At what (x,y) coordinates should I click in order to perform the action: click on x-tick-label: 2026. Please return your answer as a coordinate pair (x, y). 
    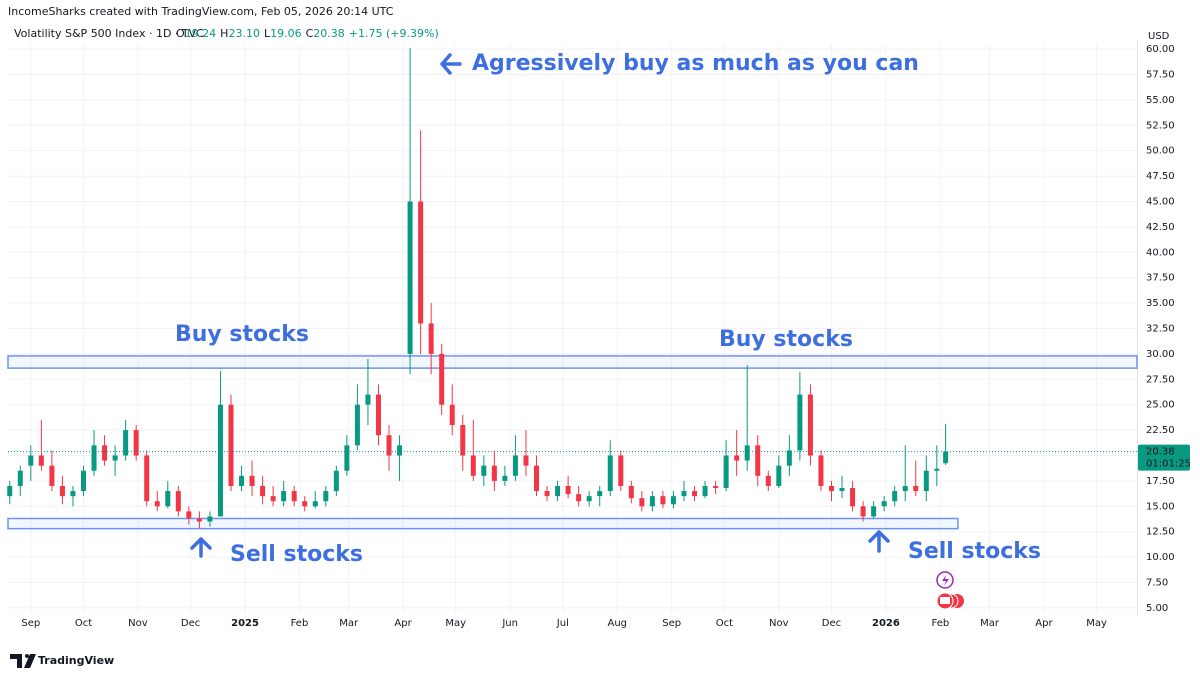
    Looking at the image, I should click on (886, 623).